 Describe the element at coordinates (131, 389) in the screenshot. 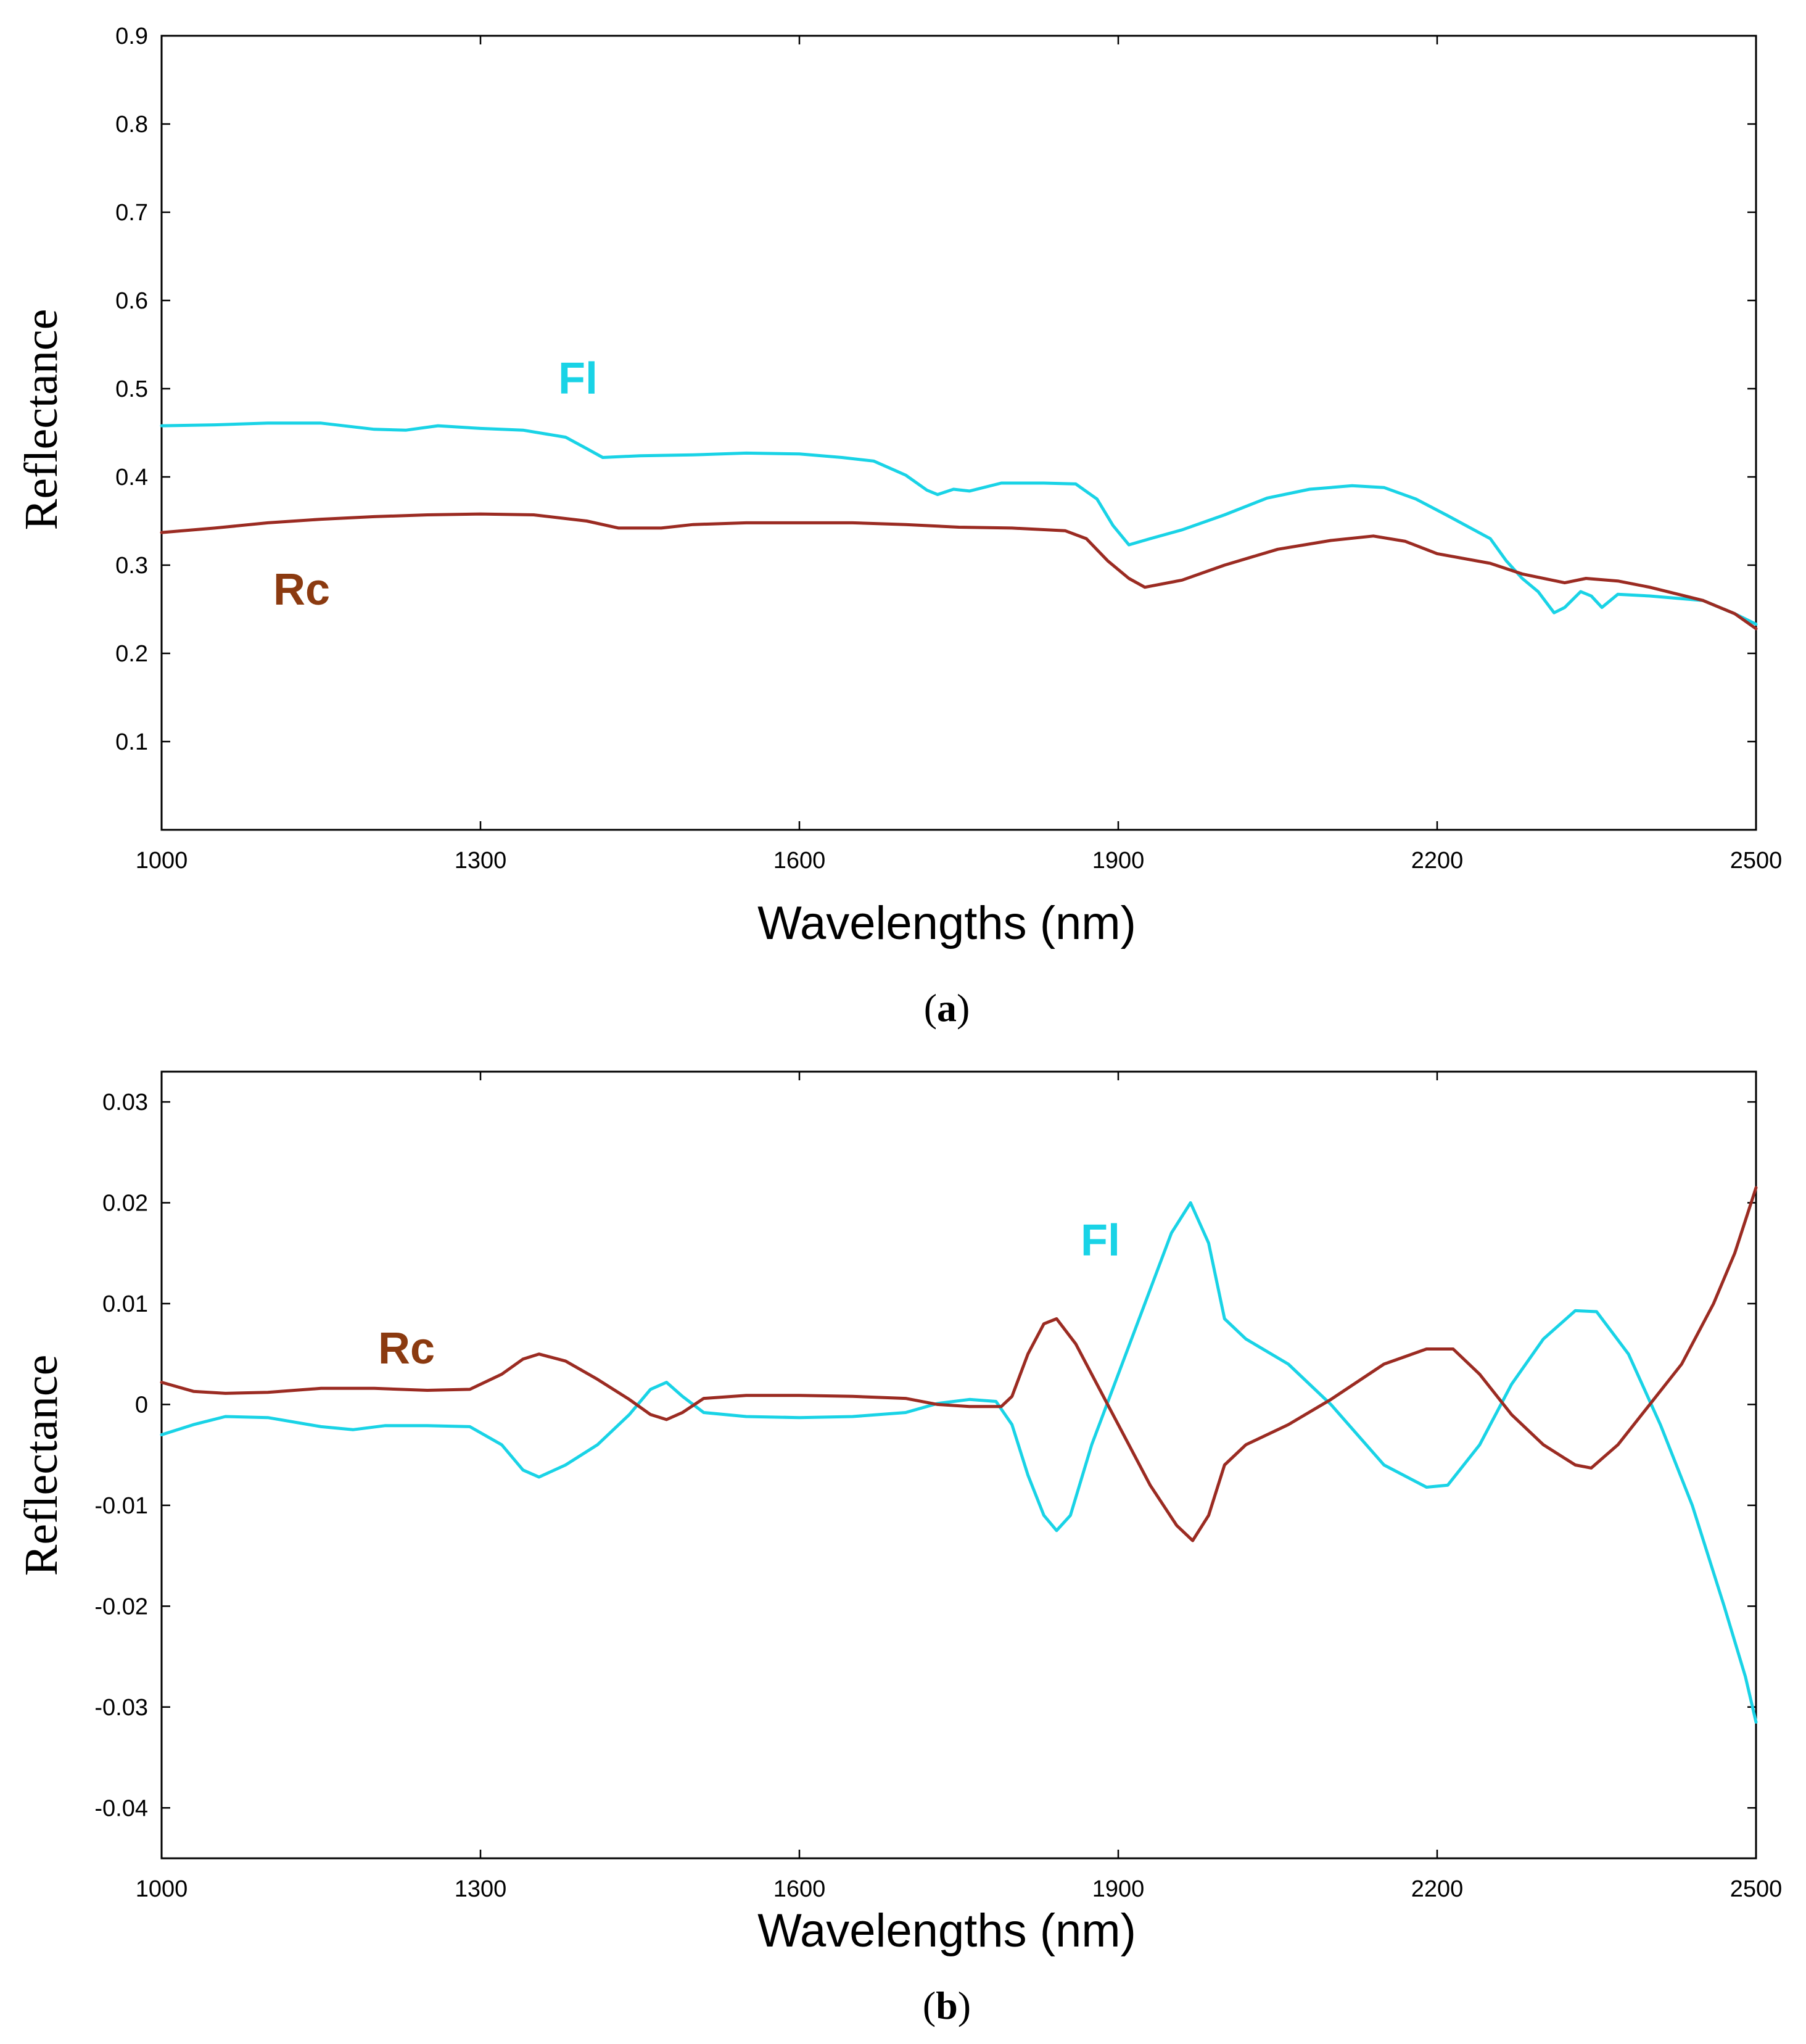

I see `y-tick-label: 0.5` at that location.